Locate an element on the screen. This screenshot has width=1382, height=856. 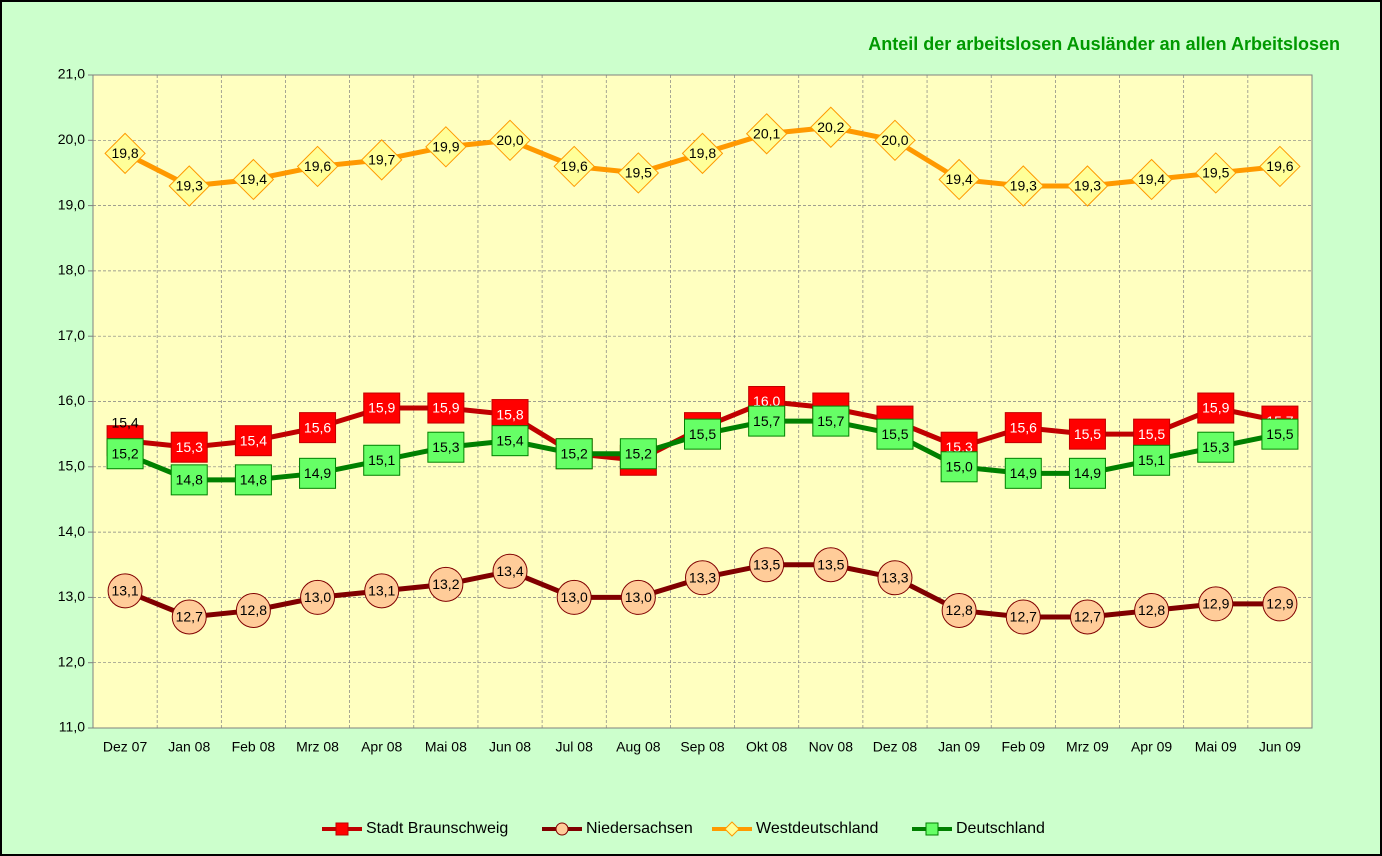
y-tick-label: 21,0 is located at coordinates (71, 74).